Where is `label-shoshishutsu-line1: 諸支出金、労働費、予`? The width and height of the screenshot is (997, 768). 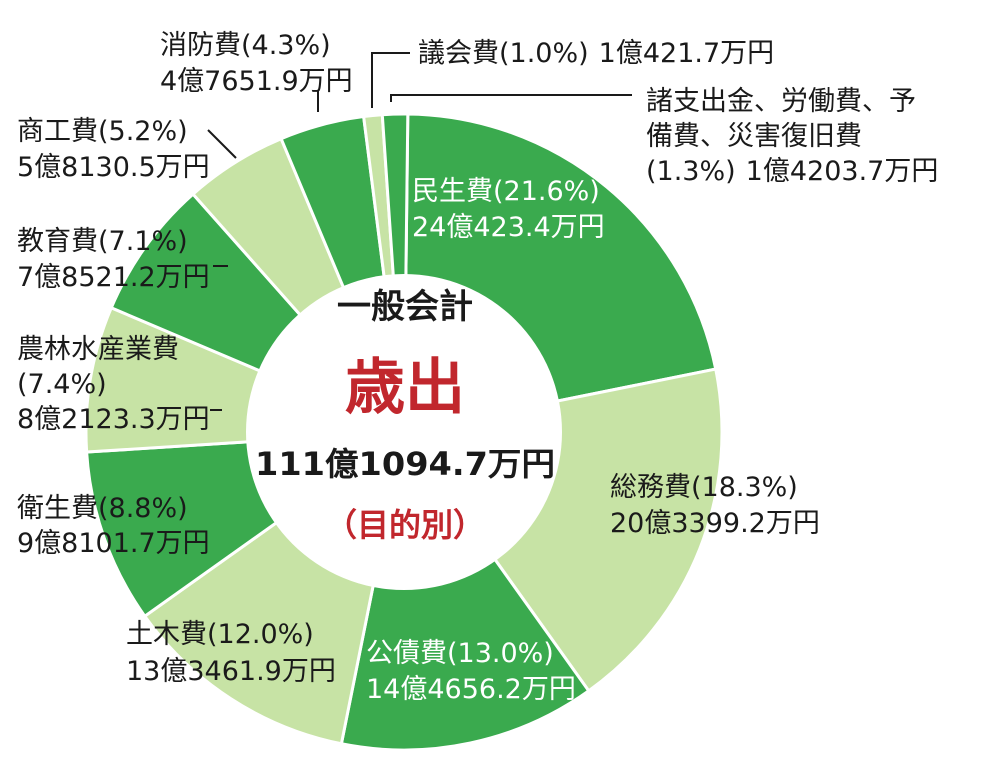 label-shoshishutsu-line1: 諸支出金、労働費、予 is located at coordinates (781, 101).